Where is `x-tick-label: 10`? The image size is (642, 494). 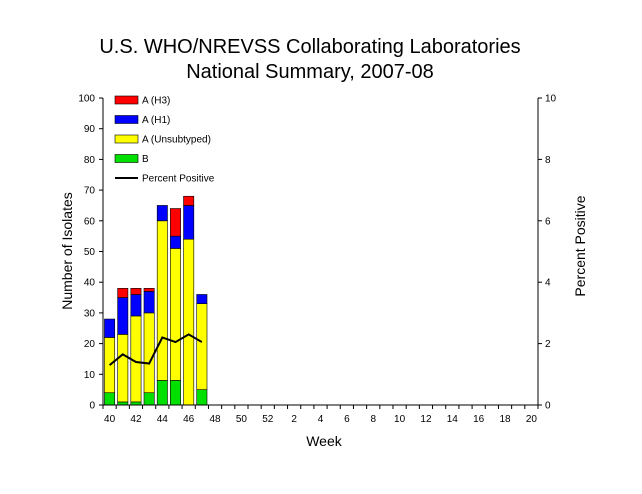 x-tick-label: 10 is located at coordinates (400, 419).